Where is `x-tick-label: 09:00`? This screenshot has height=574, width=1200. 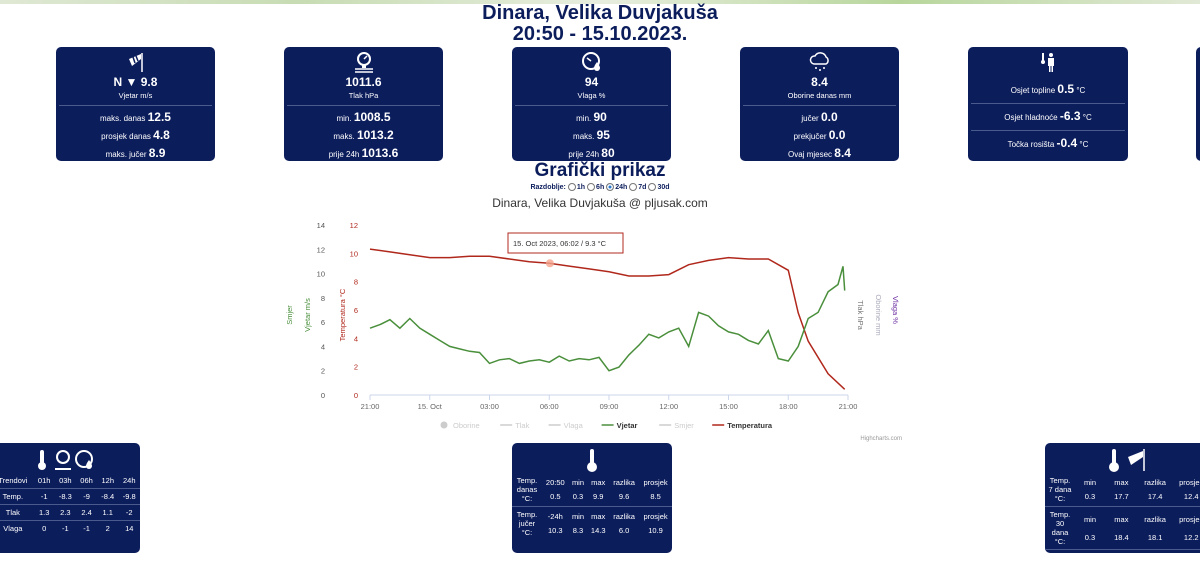 x-tick-label: 09:00 is located at coordinates (609, 406).